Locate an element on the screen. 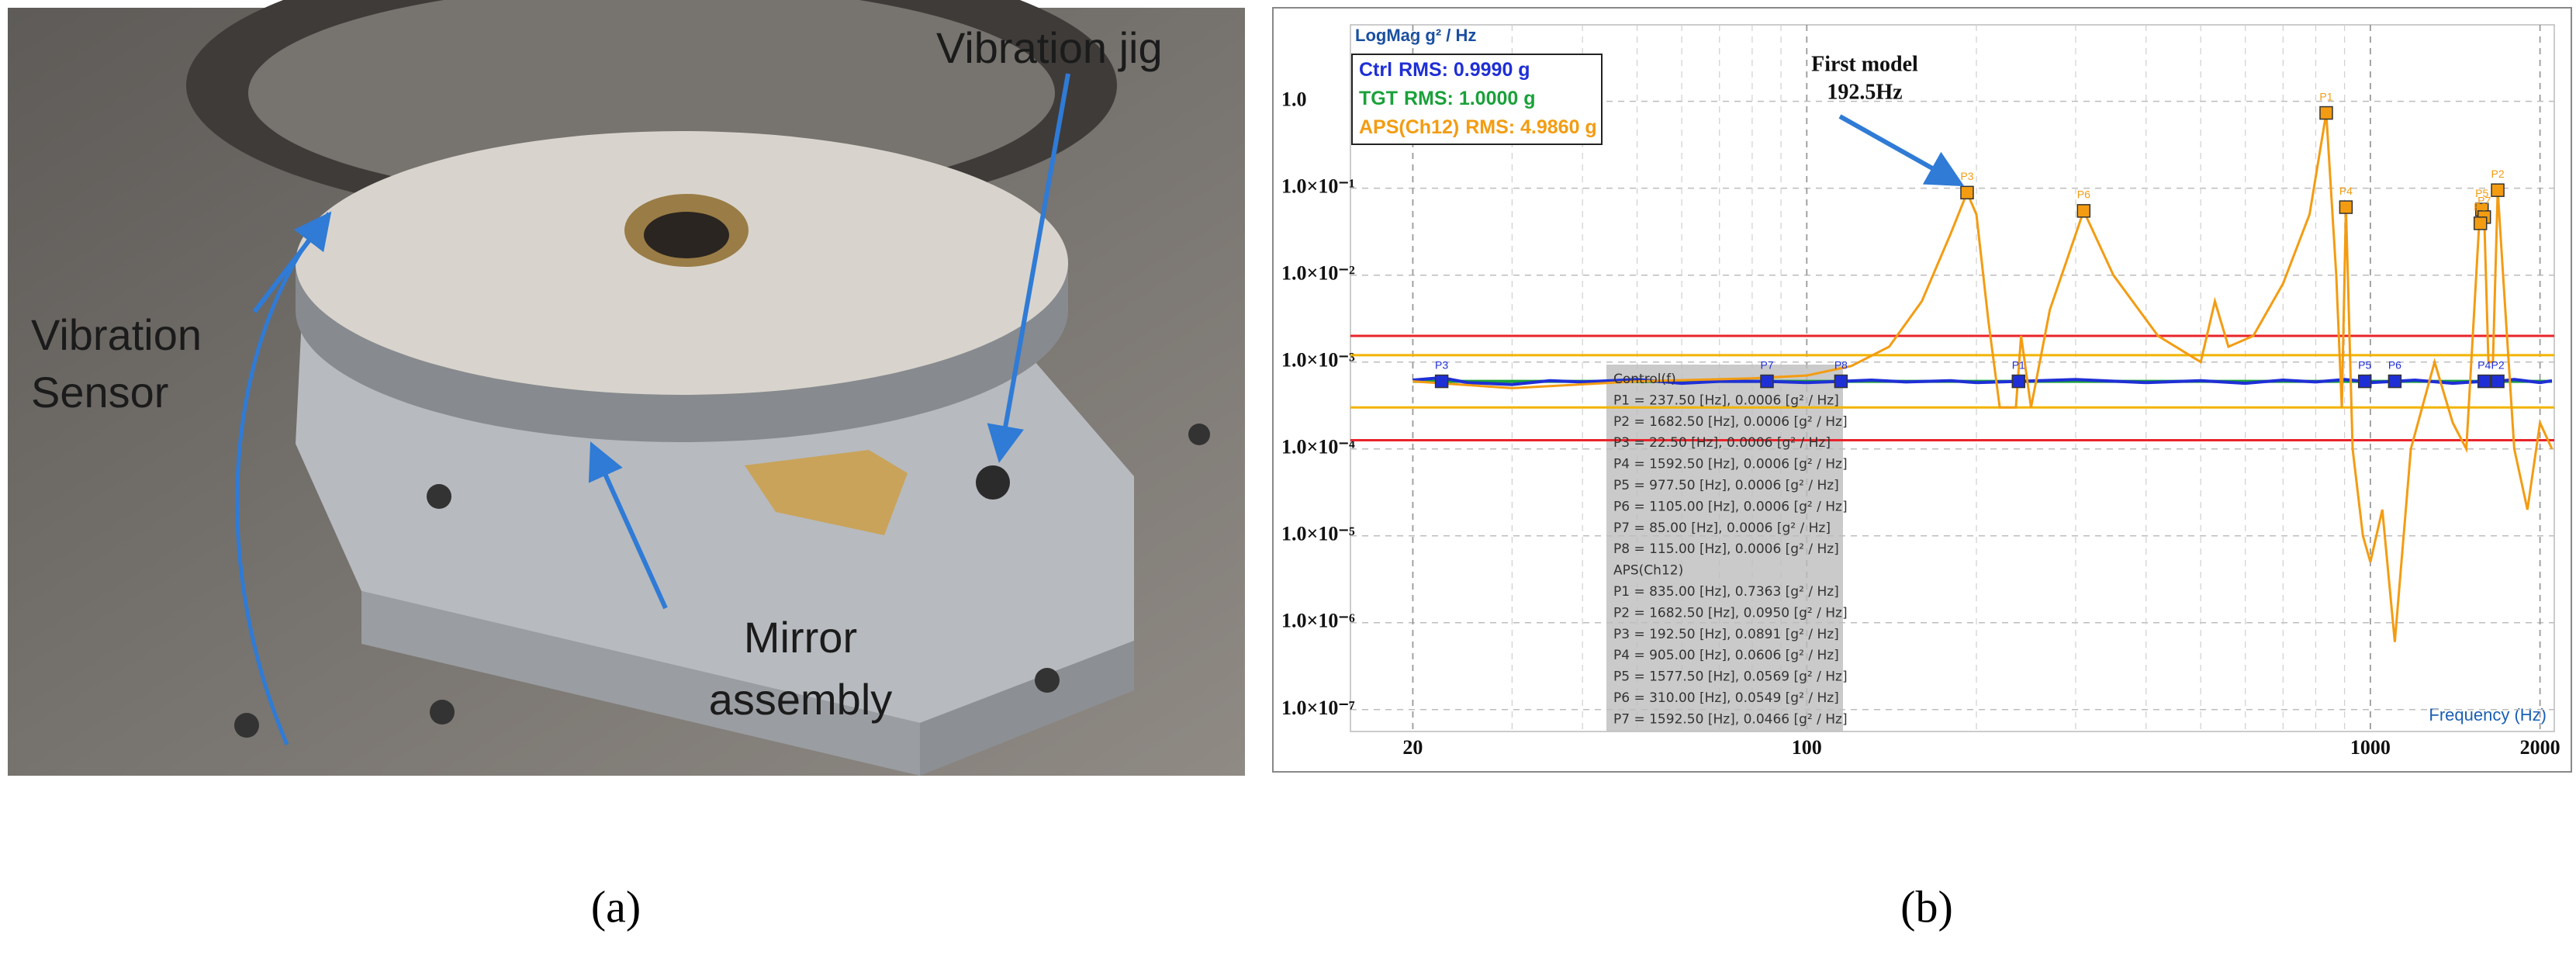 This screenshot has width=2576, height=958. photo-label: Vibration is located at coordinates (116, 334).